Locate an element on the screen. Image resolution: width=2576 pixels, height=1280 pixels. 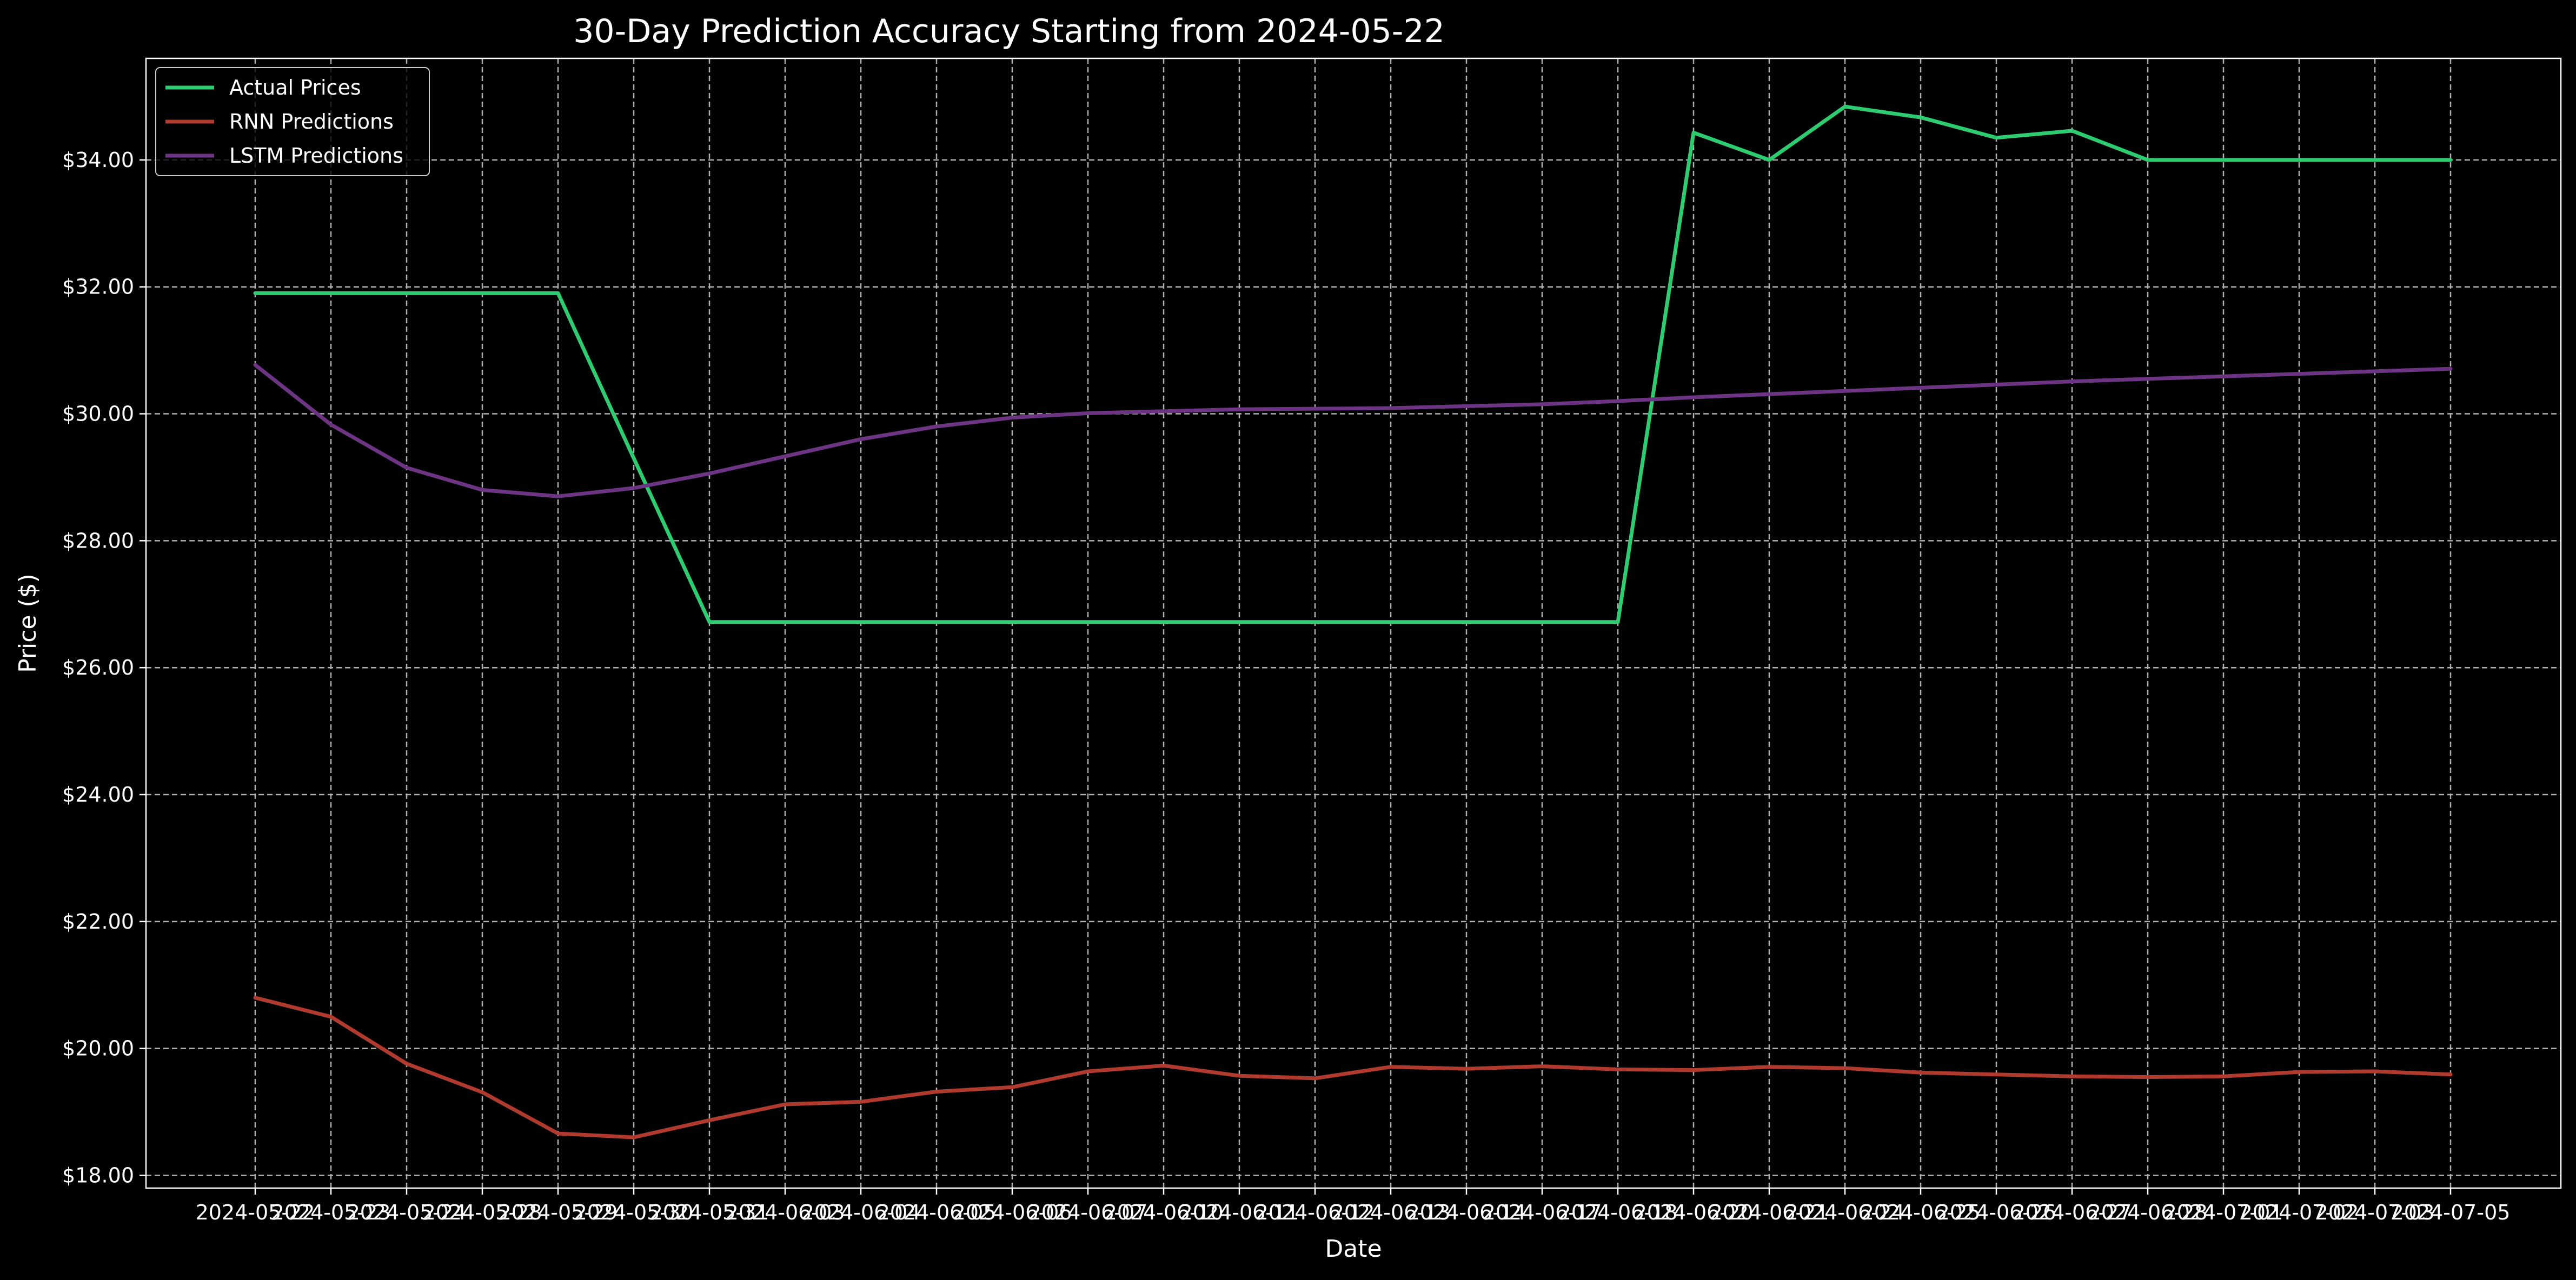
x-tick-label: 2024-05-31 is located at coordinates (709, 1212).